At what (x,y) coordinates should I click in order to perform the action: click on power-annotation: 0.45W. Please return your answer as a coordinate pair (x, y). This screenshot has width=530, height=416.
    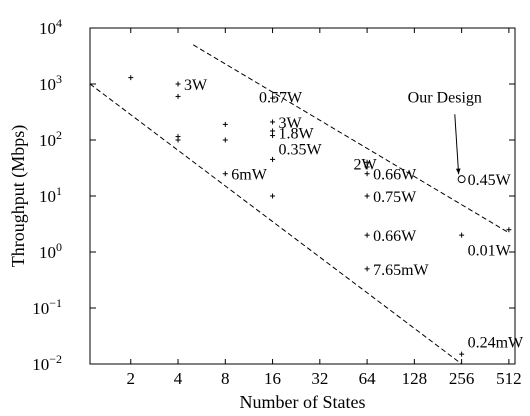
    Looking at the image, I should click on (490, 180).